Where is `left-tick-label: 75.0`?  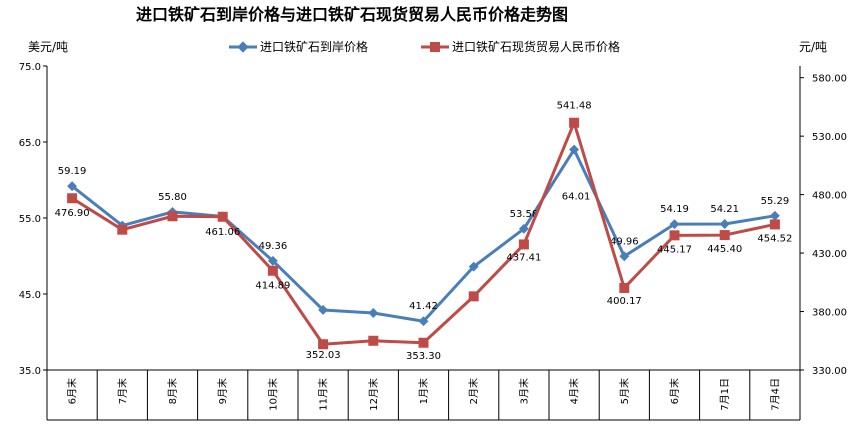
left-tick-label: 75.0 is located at coordinates (30, 67).